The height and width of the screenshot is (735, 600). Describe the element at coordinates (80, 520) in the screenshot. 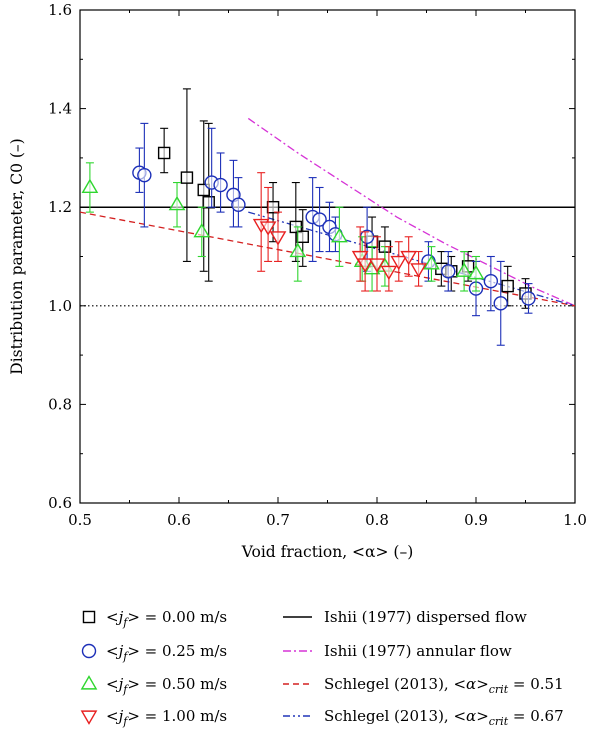

I see `x-tick-label: 0.5` at that location.